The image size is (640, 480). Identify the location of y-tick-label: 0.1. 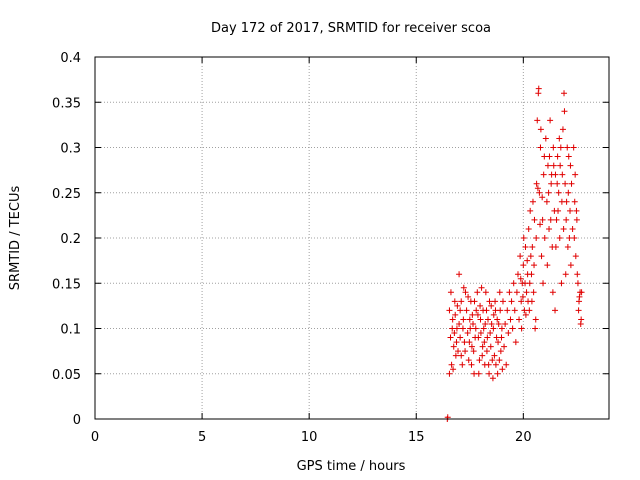
(70, 330).